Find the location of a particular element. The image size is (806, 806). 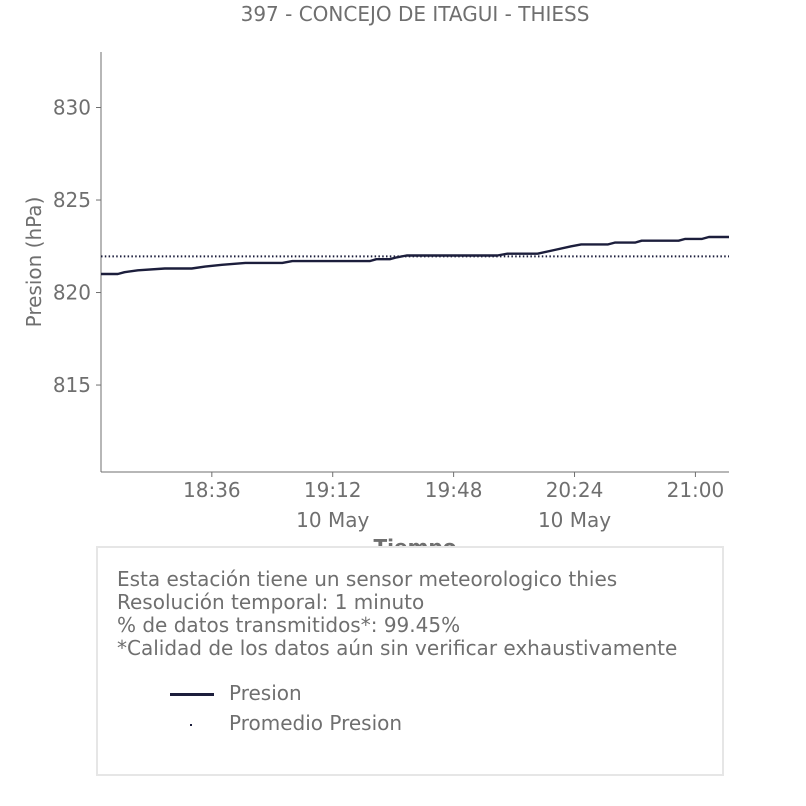

legend-swatch-presion is located at coordinates (192, 694).